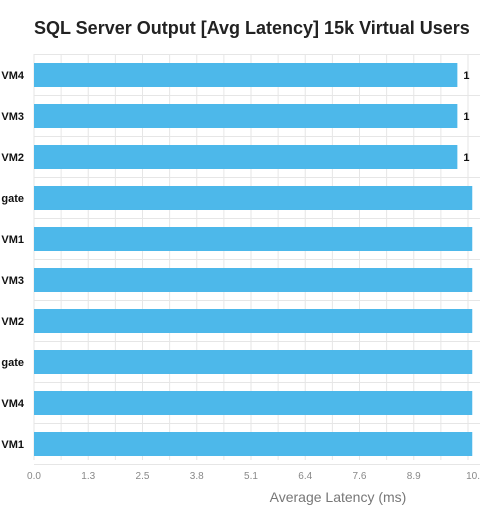  What do you see at coordinates (414, 476) in the screenshot?
I see `x-tick-label: 8.9` at bounding box center [414, 476].